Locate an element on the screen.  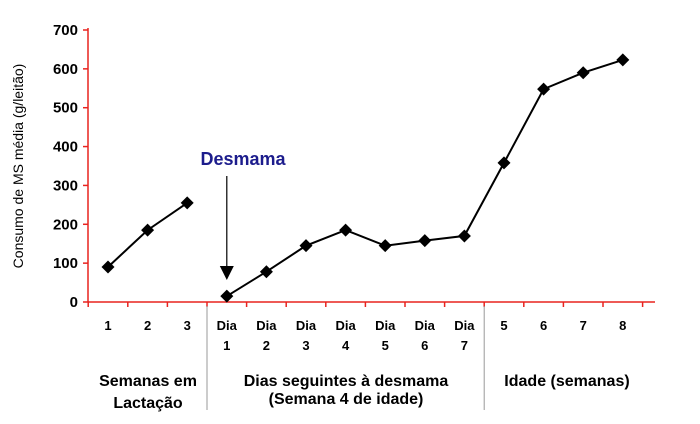
x-tick-label: 4 is located at coordinates (346, 345).